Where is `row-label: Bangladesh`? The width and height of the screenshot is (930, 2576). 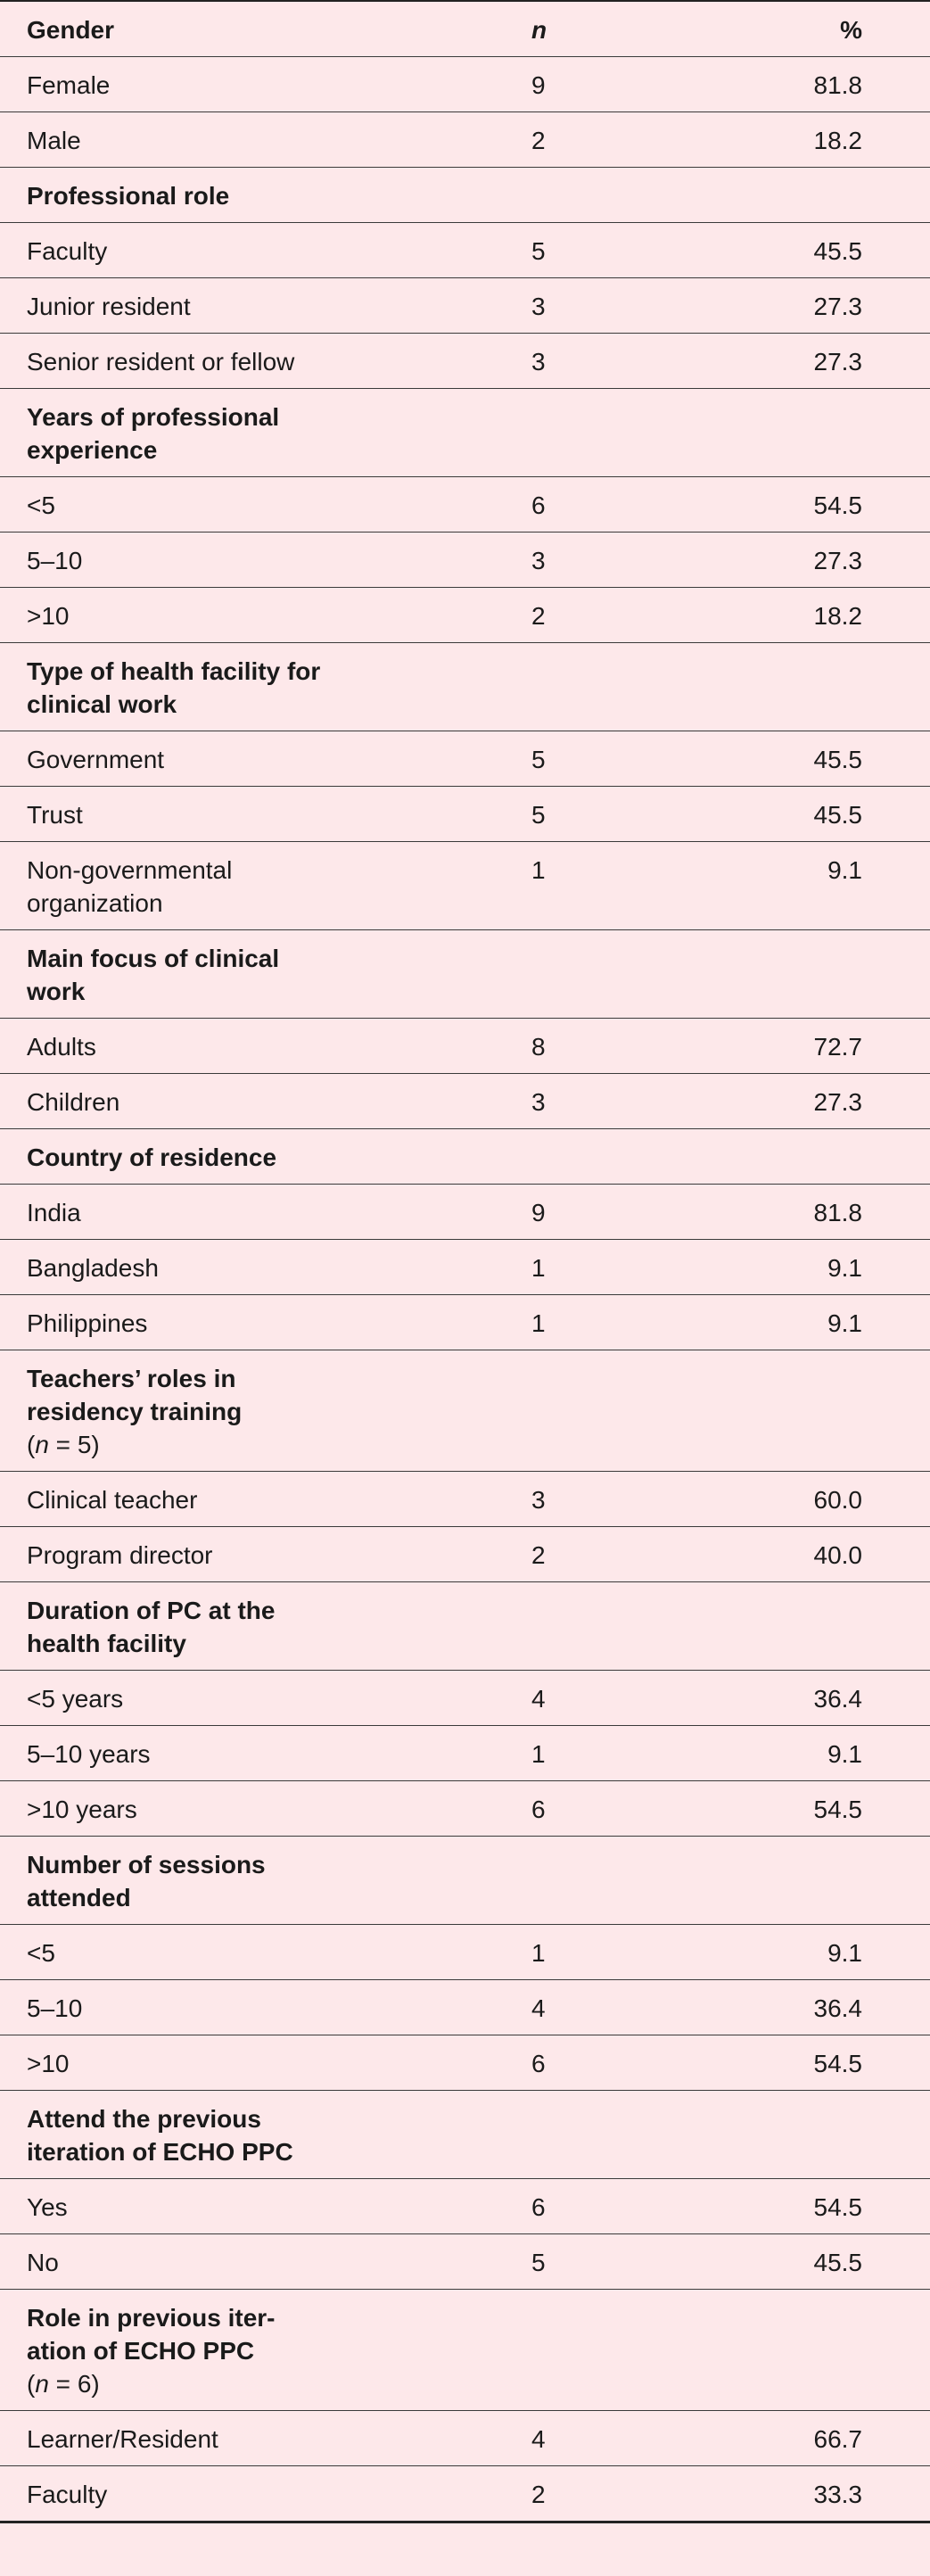 row-label: Bangladesh is located at coordinates (93, 1268).